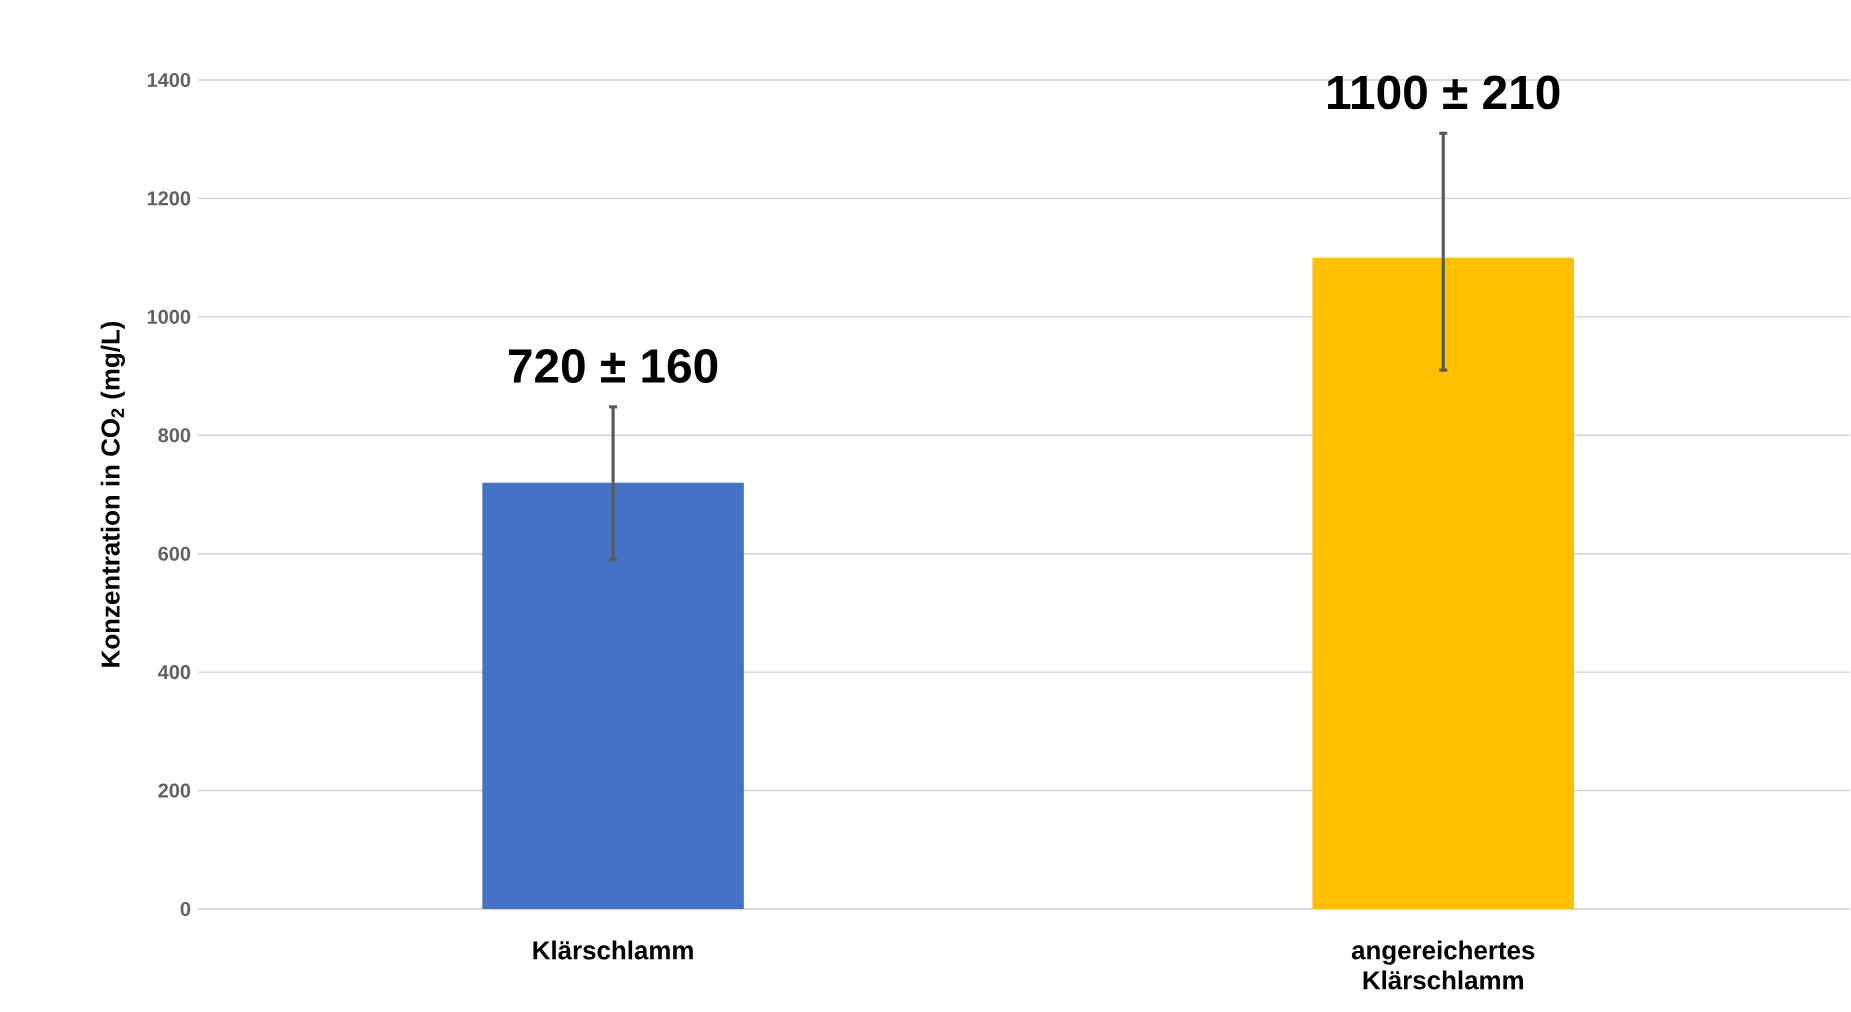  What do you see at coordinates (174, 790) in the screenshot?
I see `y-tick-label: 200` at bounding box center [174, 790].